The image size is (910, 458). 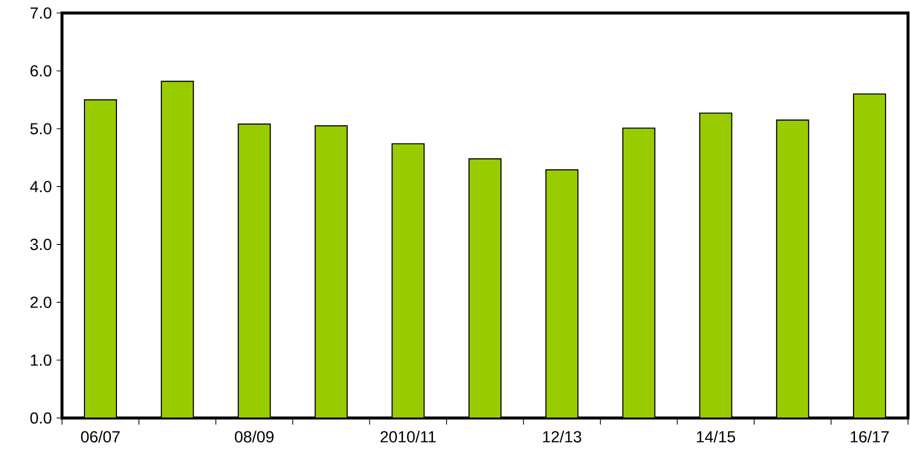 I want to click on y-tick-label: 7.0, so click(x=41, y=13).